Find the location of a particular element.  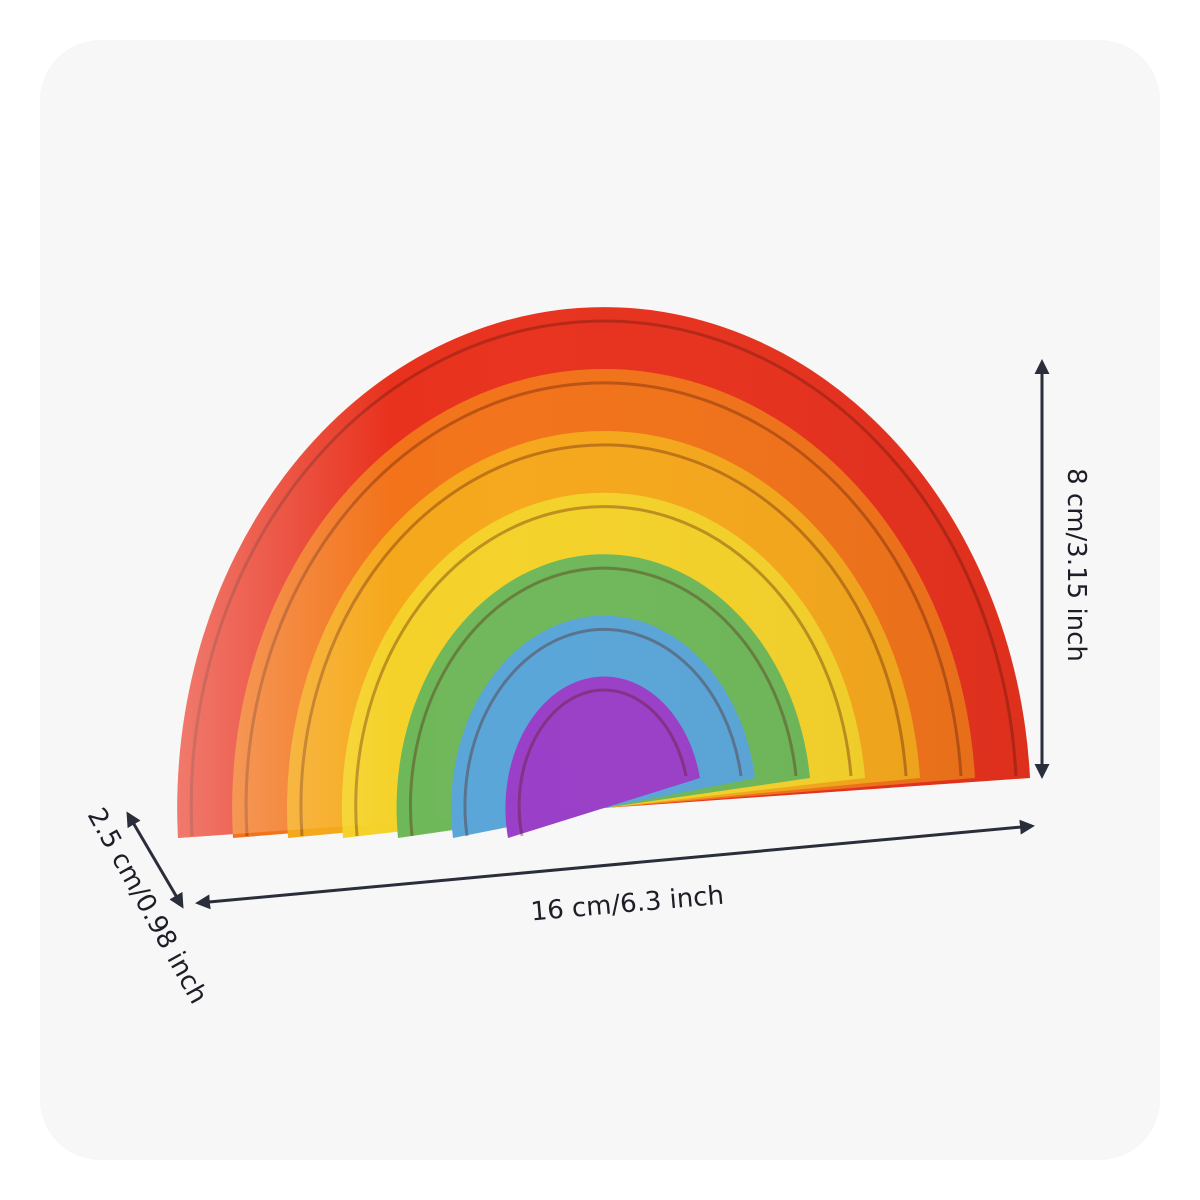

depth-arrow is located at coordinates (155, 860).